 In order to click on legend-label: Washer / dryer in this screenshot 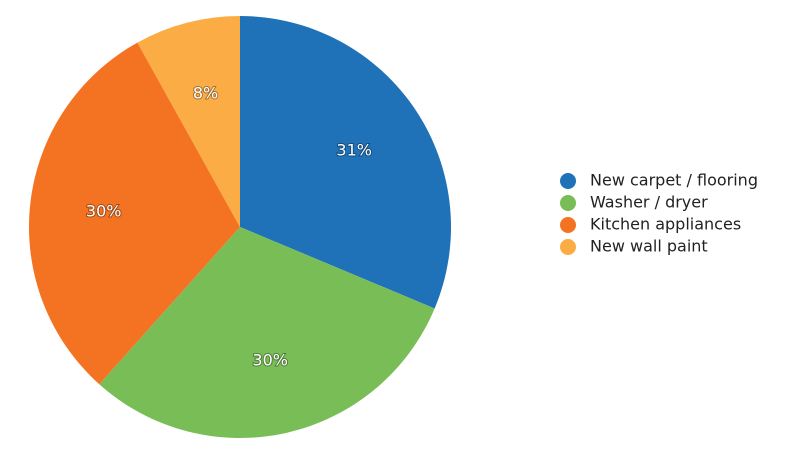, I will do `click(649, 202)`.